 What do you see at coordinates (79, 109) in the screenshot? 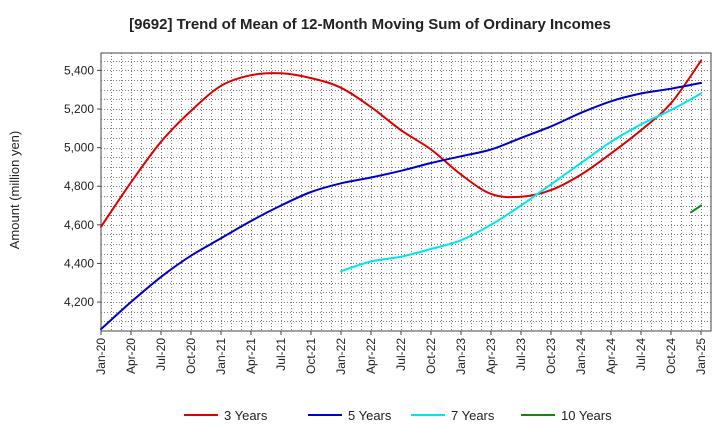
I see `y-tick-label: 5,200` at bounding box center [79, 109].